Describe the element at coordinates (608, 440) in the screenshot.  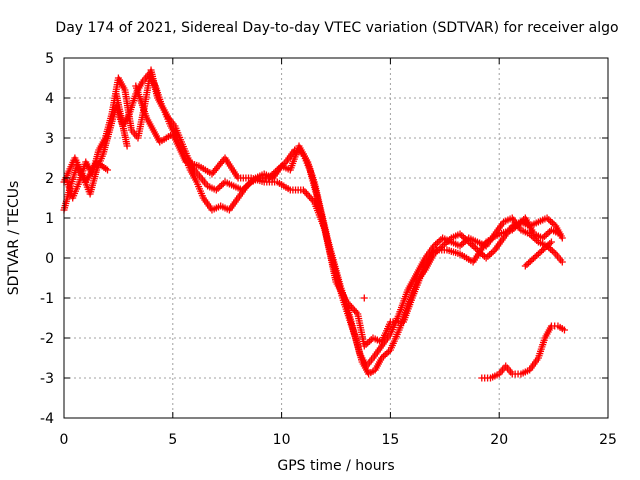
I see `x-tick-label: 25` at that location.